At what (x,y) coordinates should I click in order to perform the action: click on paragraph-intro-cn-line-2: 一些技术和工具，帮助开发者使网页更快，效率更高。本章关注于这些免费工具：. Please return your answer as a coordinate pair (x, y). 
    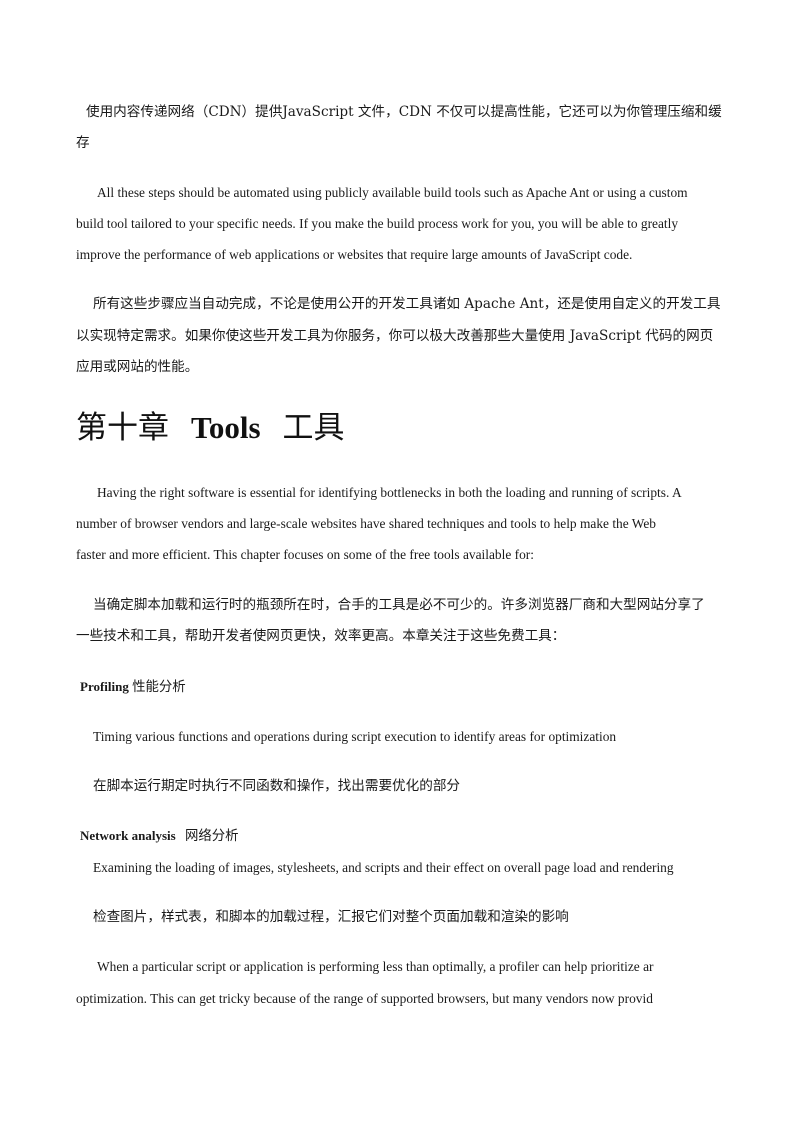
    Looking at the image, I should click on (321, 636).